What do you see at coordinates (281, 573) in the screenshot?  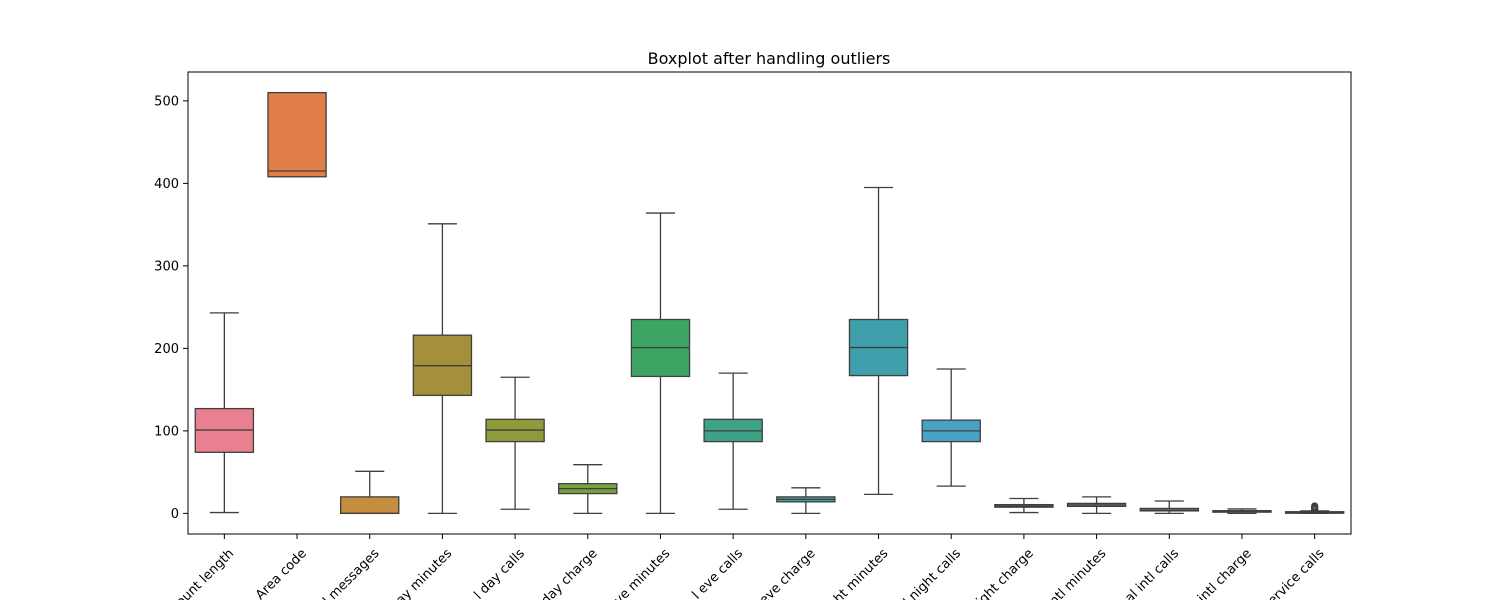 I see `x-tick-label: Area code` at bounding box center [281, 573].